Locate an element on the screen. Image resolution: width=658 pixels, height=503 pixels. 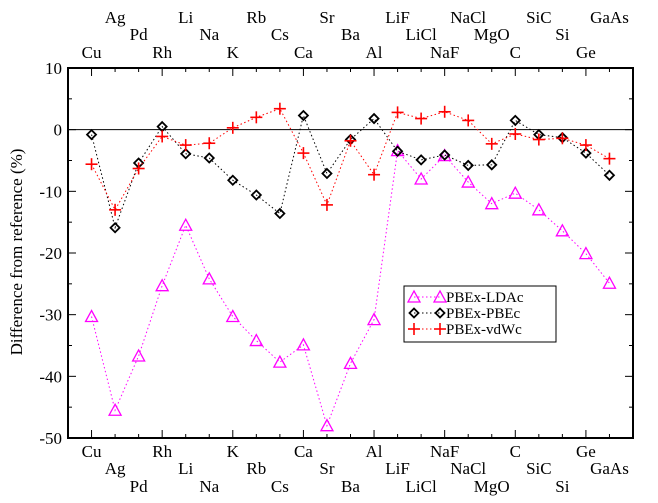
legend-item: PBEx-vdWc is located at coordinates (465, 330).